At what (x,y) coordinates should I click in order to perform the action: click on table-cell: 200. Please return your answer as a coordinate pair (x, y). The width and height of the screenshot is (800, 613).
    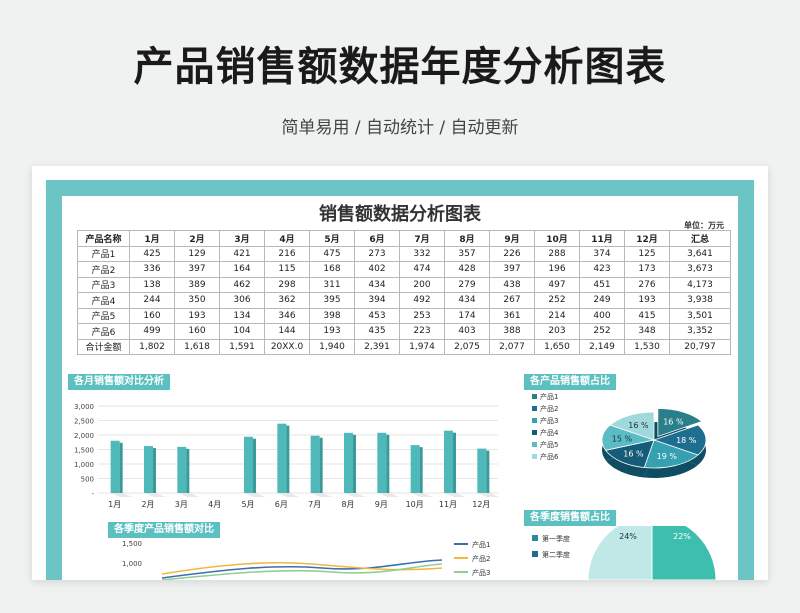
    Looking at the image, I should click on (422, 284).